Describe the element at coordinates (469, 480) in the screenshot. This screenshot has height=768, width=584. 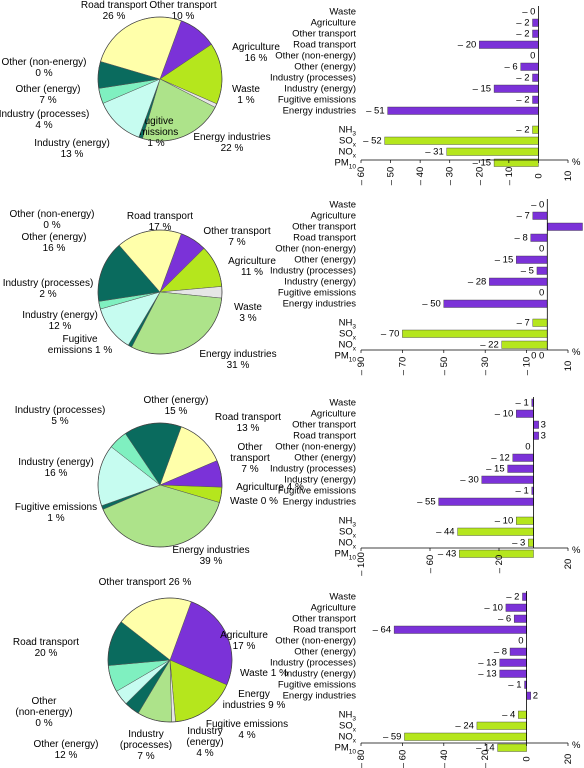
I see `bar-value-industry-energy: – 30` at that location.